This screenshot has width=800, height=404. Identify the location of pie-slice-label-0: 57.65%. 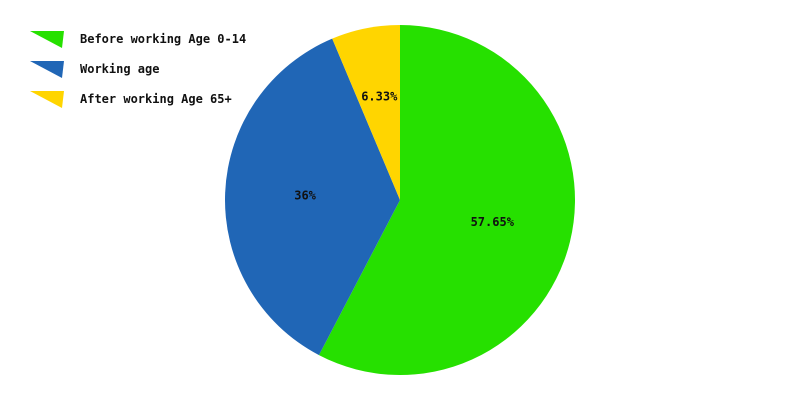
(493, 222).